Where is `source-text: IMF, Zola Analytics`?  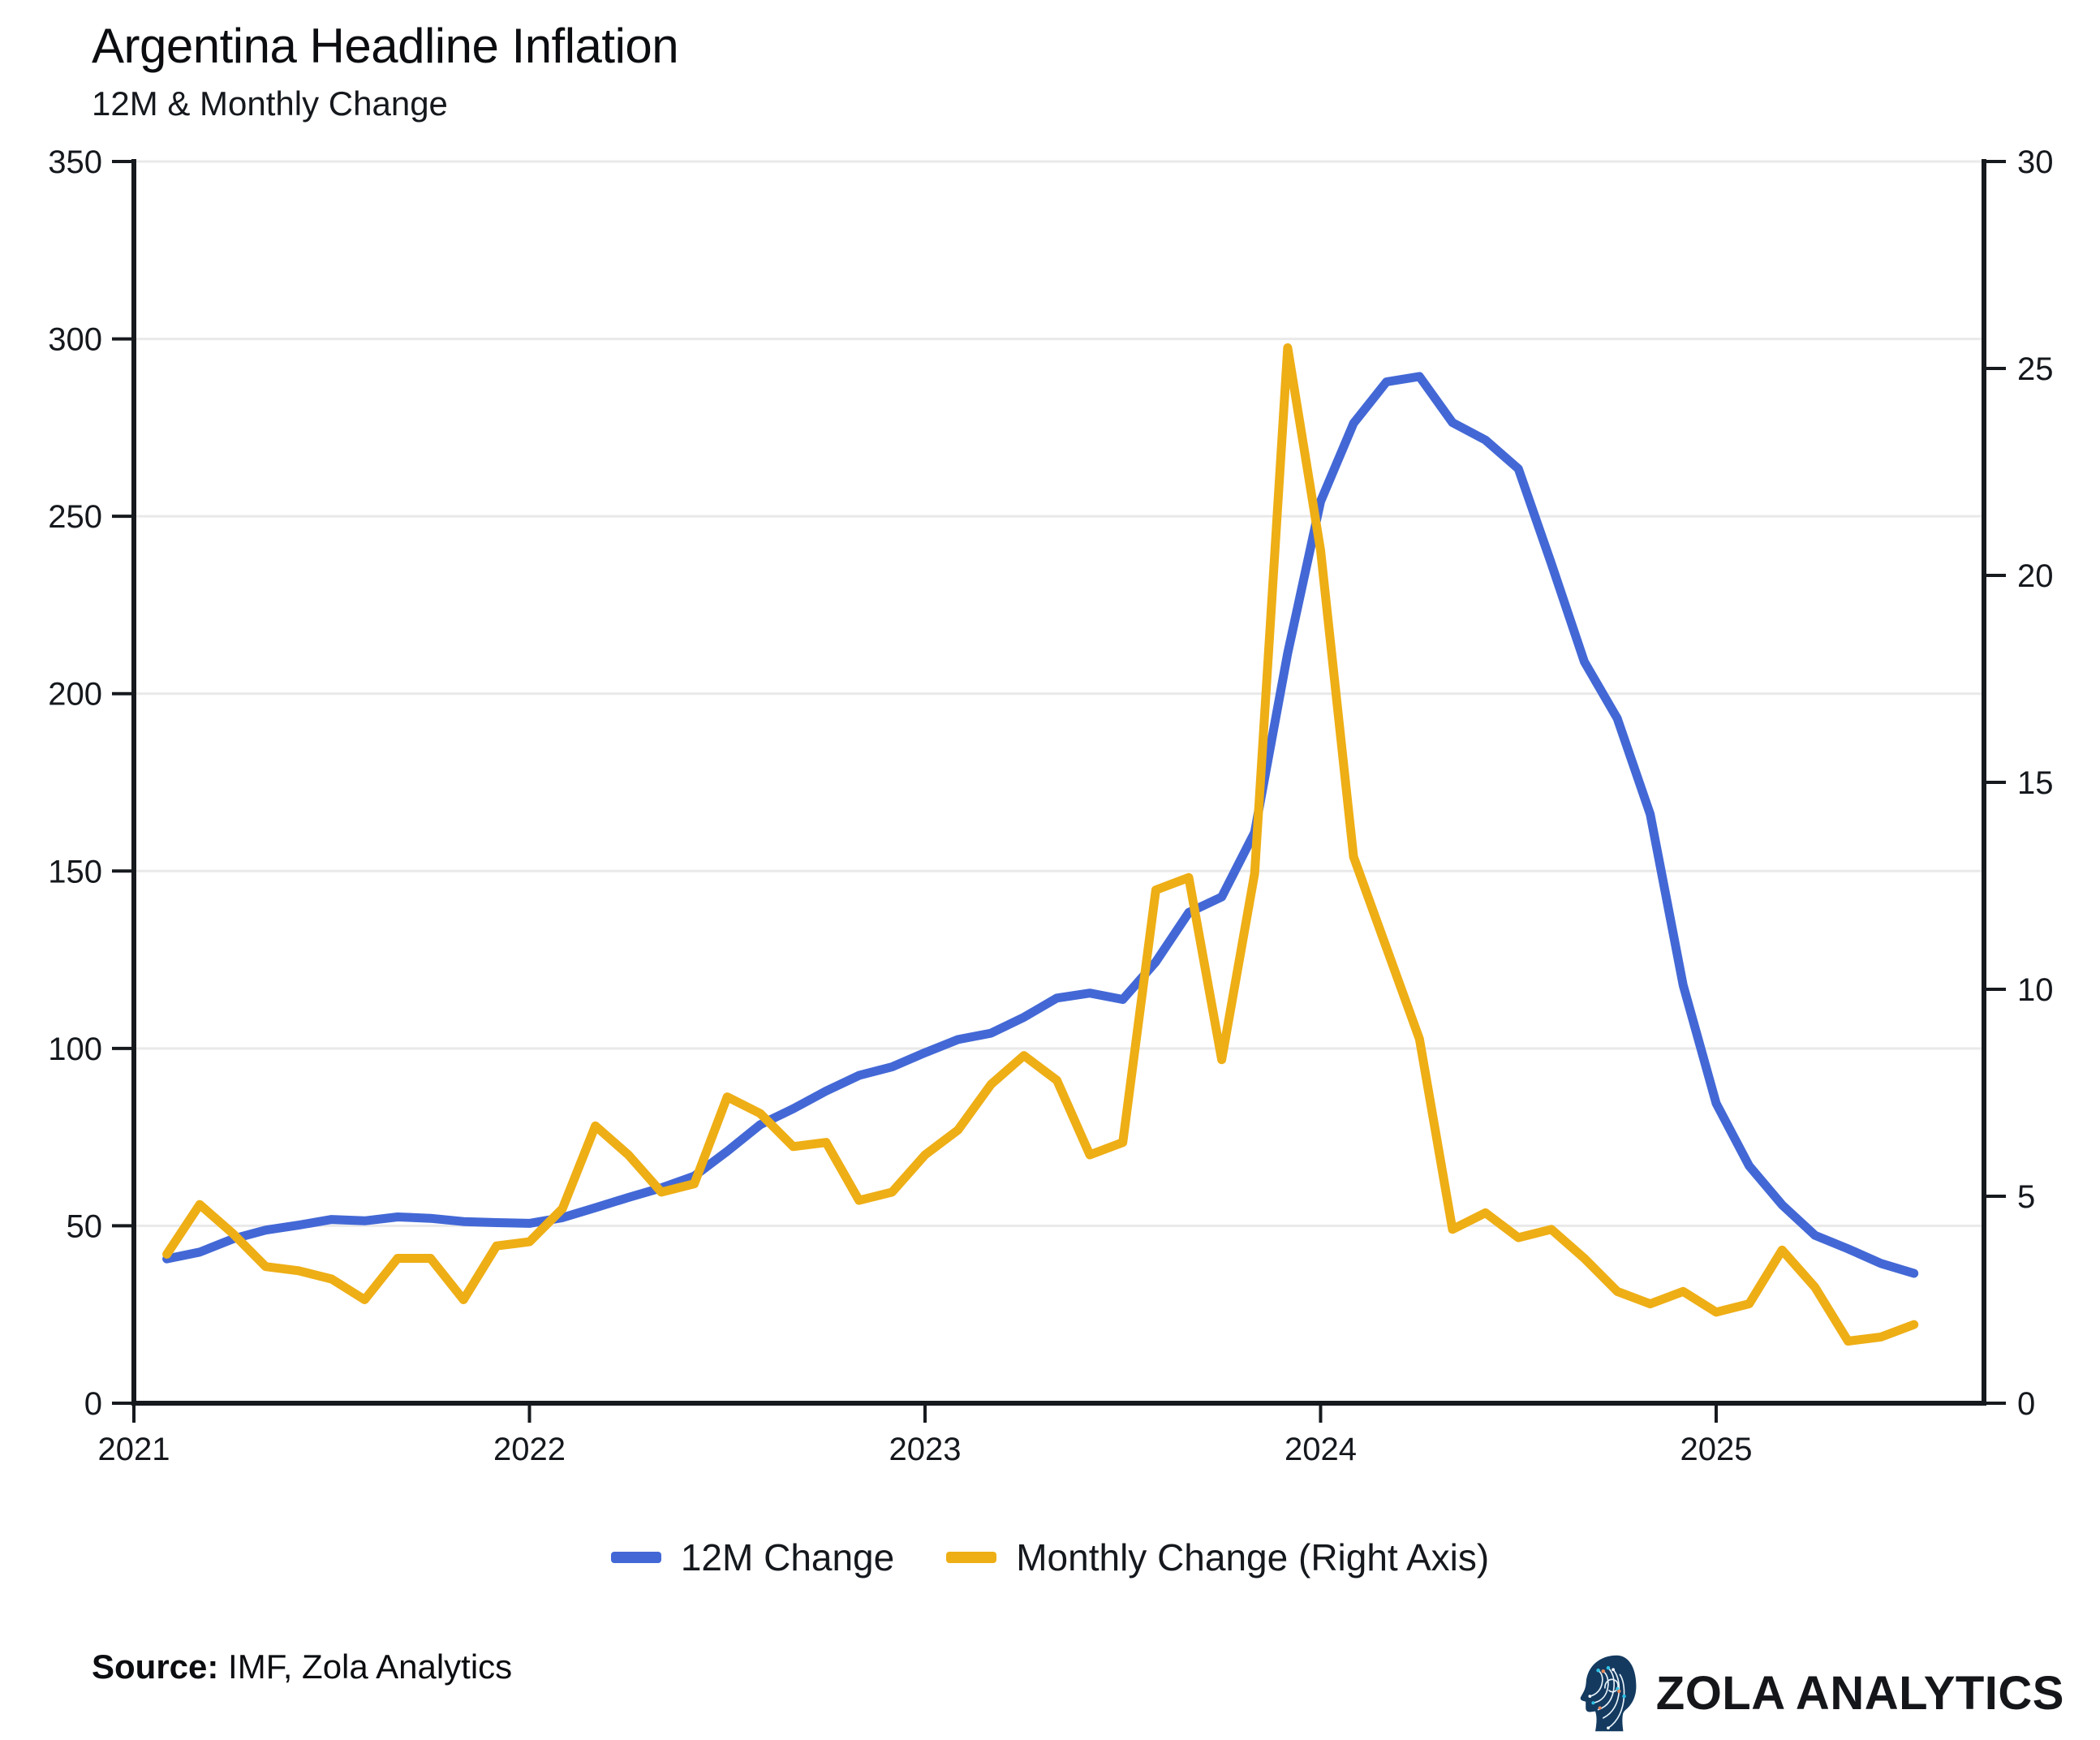 source-text: IMF, Zola Analytics is located at coordinates (370, 1667).